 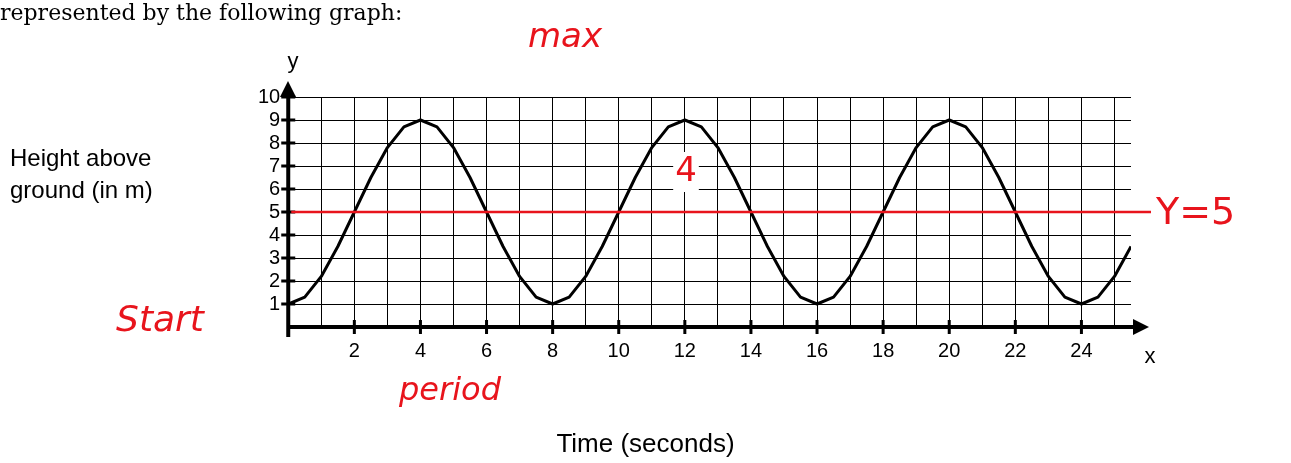 I want to click on x-tick-label: 16, so click(x=817, y=349).